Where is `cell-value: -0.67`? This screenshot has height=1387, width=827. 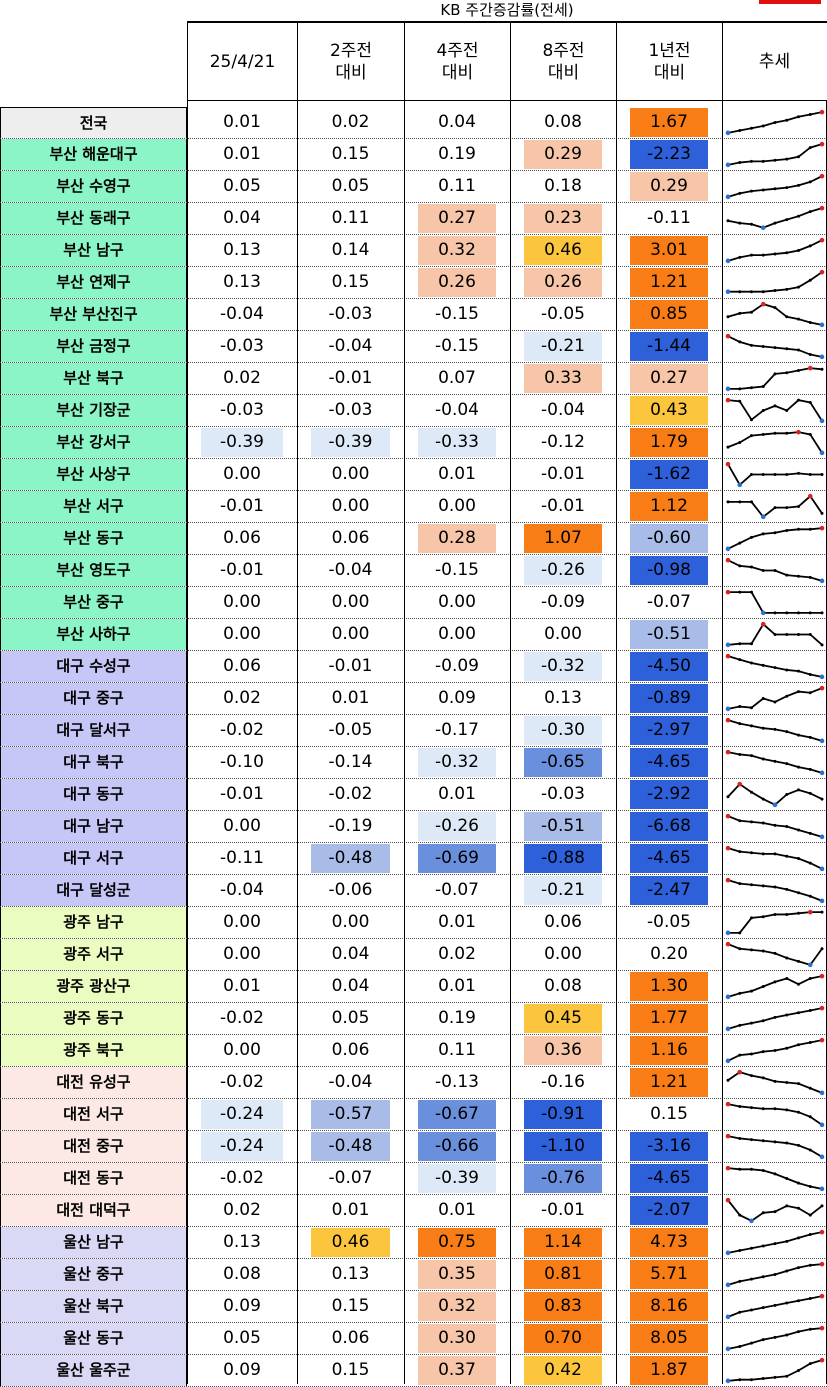 cell-value: -0.67 is located at coordinates (457, 1114).